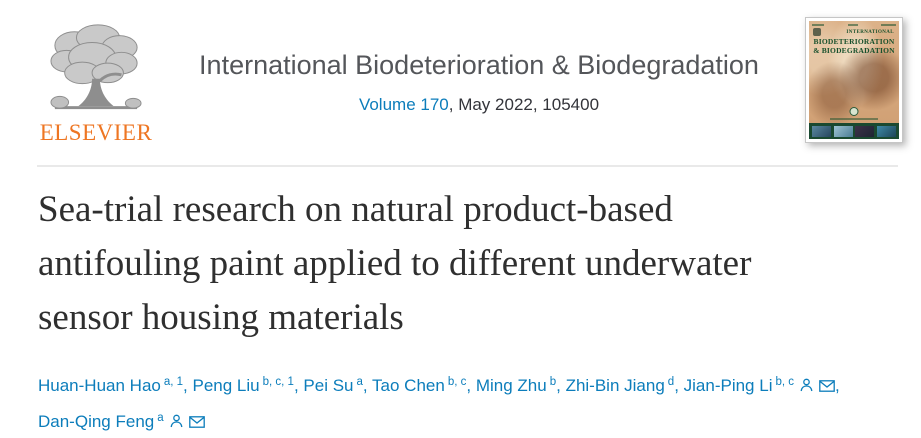 The image size is (921, 438). I want to click on cover-photo-strip, so click(854, 131).